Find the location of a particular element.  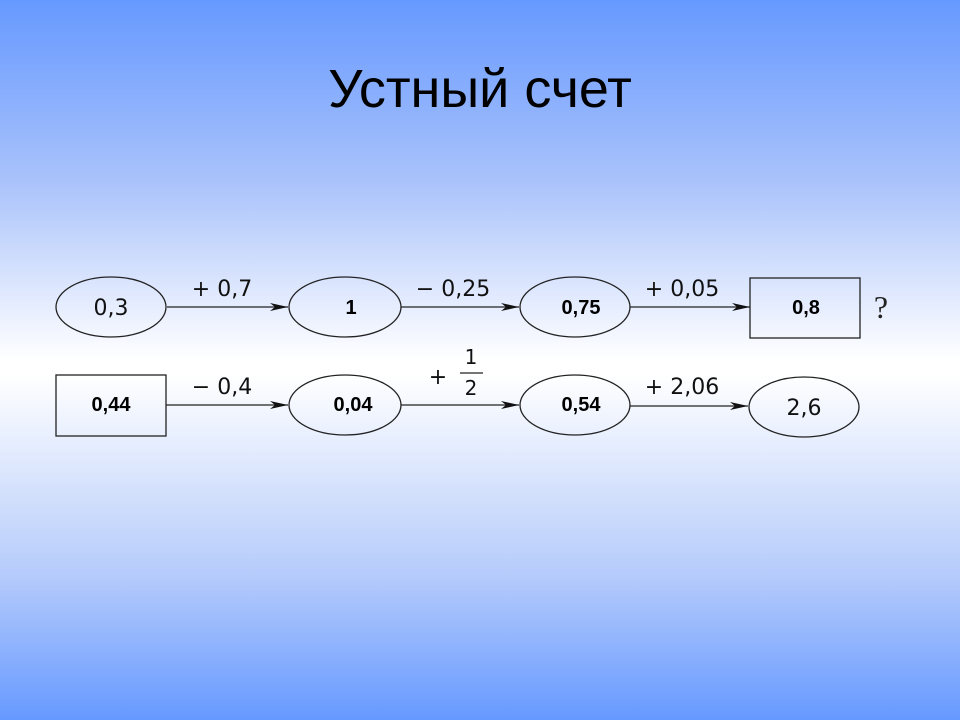

answer-value: 0,8 is located at coordinates (806, 308).